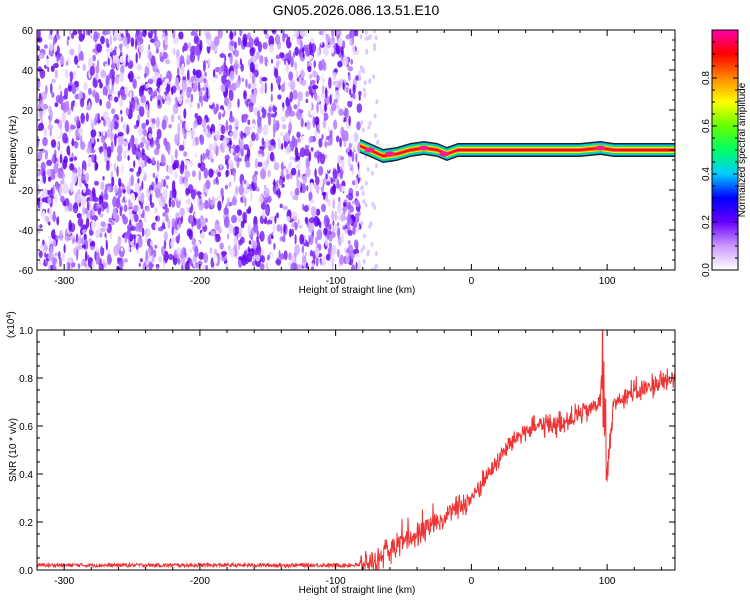 The width and height of the screenshot is (750, 600). Describe the element at coordinates (11, 328) in the screenshot. I see `snr-multiplier-base: (x10` at that location.